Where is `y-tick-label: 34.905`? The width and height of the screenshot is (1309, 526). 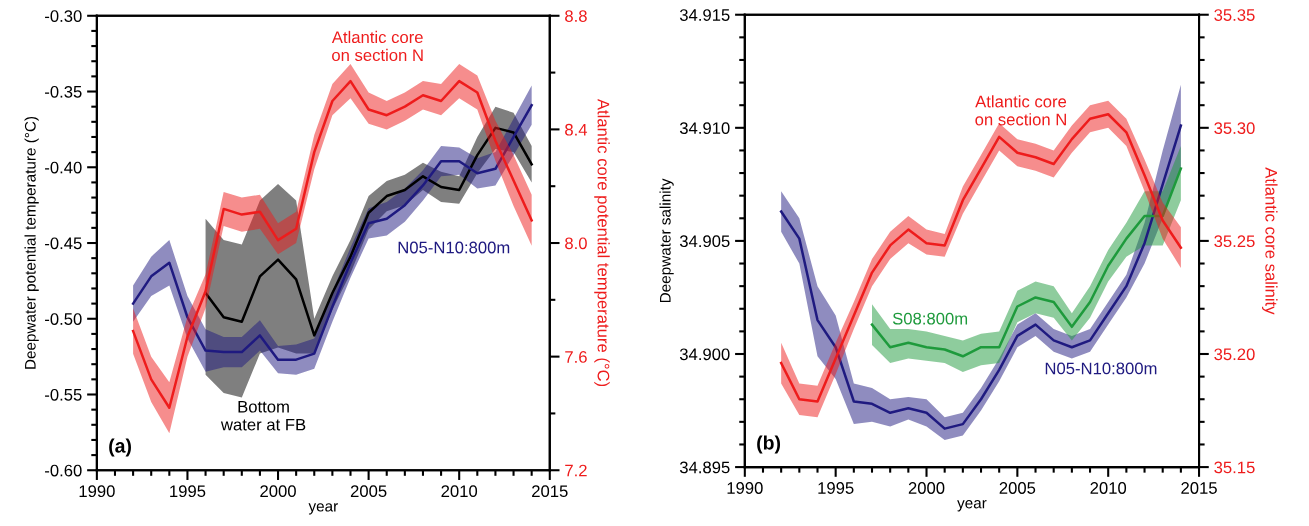
y-tick-label: 34.905 is located at coordinates (704, 241).